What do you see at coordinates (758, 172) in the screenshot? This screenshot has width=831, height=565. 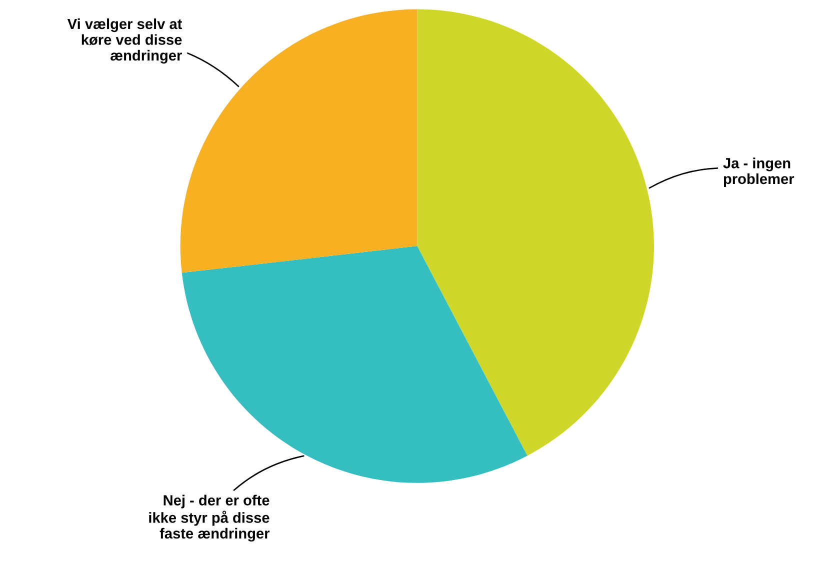 I see `slice-label: Ja - ingen problemer` at bounding box center [758, 172].